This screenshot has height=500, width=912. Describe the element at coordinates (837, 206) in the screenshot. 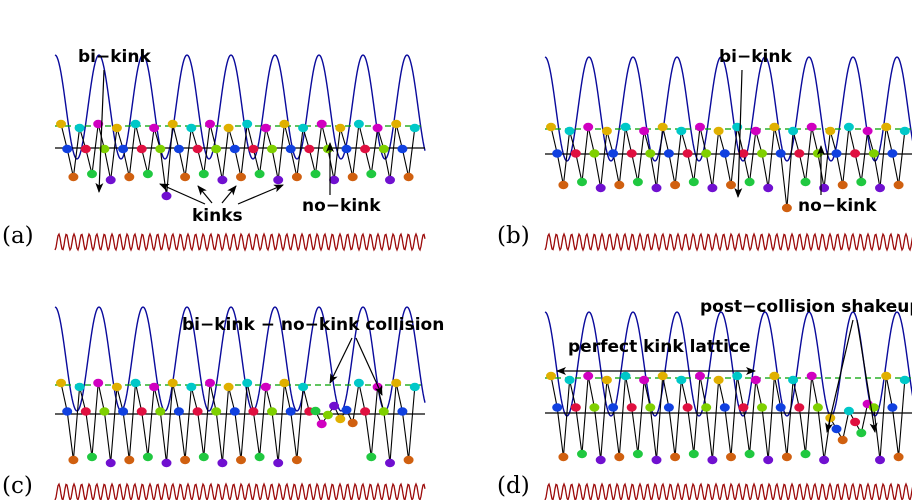

I see `annotation-no-kink: no−kink` at that location.